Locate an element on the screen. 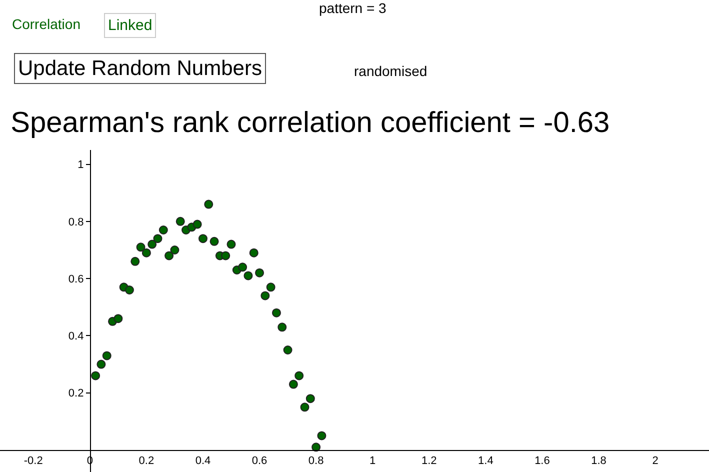 Image resolution: width=709 pixels, height=472 pixels. x-tick-label: 0.2 is located at coordinates (146, 461).